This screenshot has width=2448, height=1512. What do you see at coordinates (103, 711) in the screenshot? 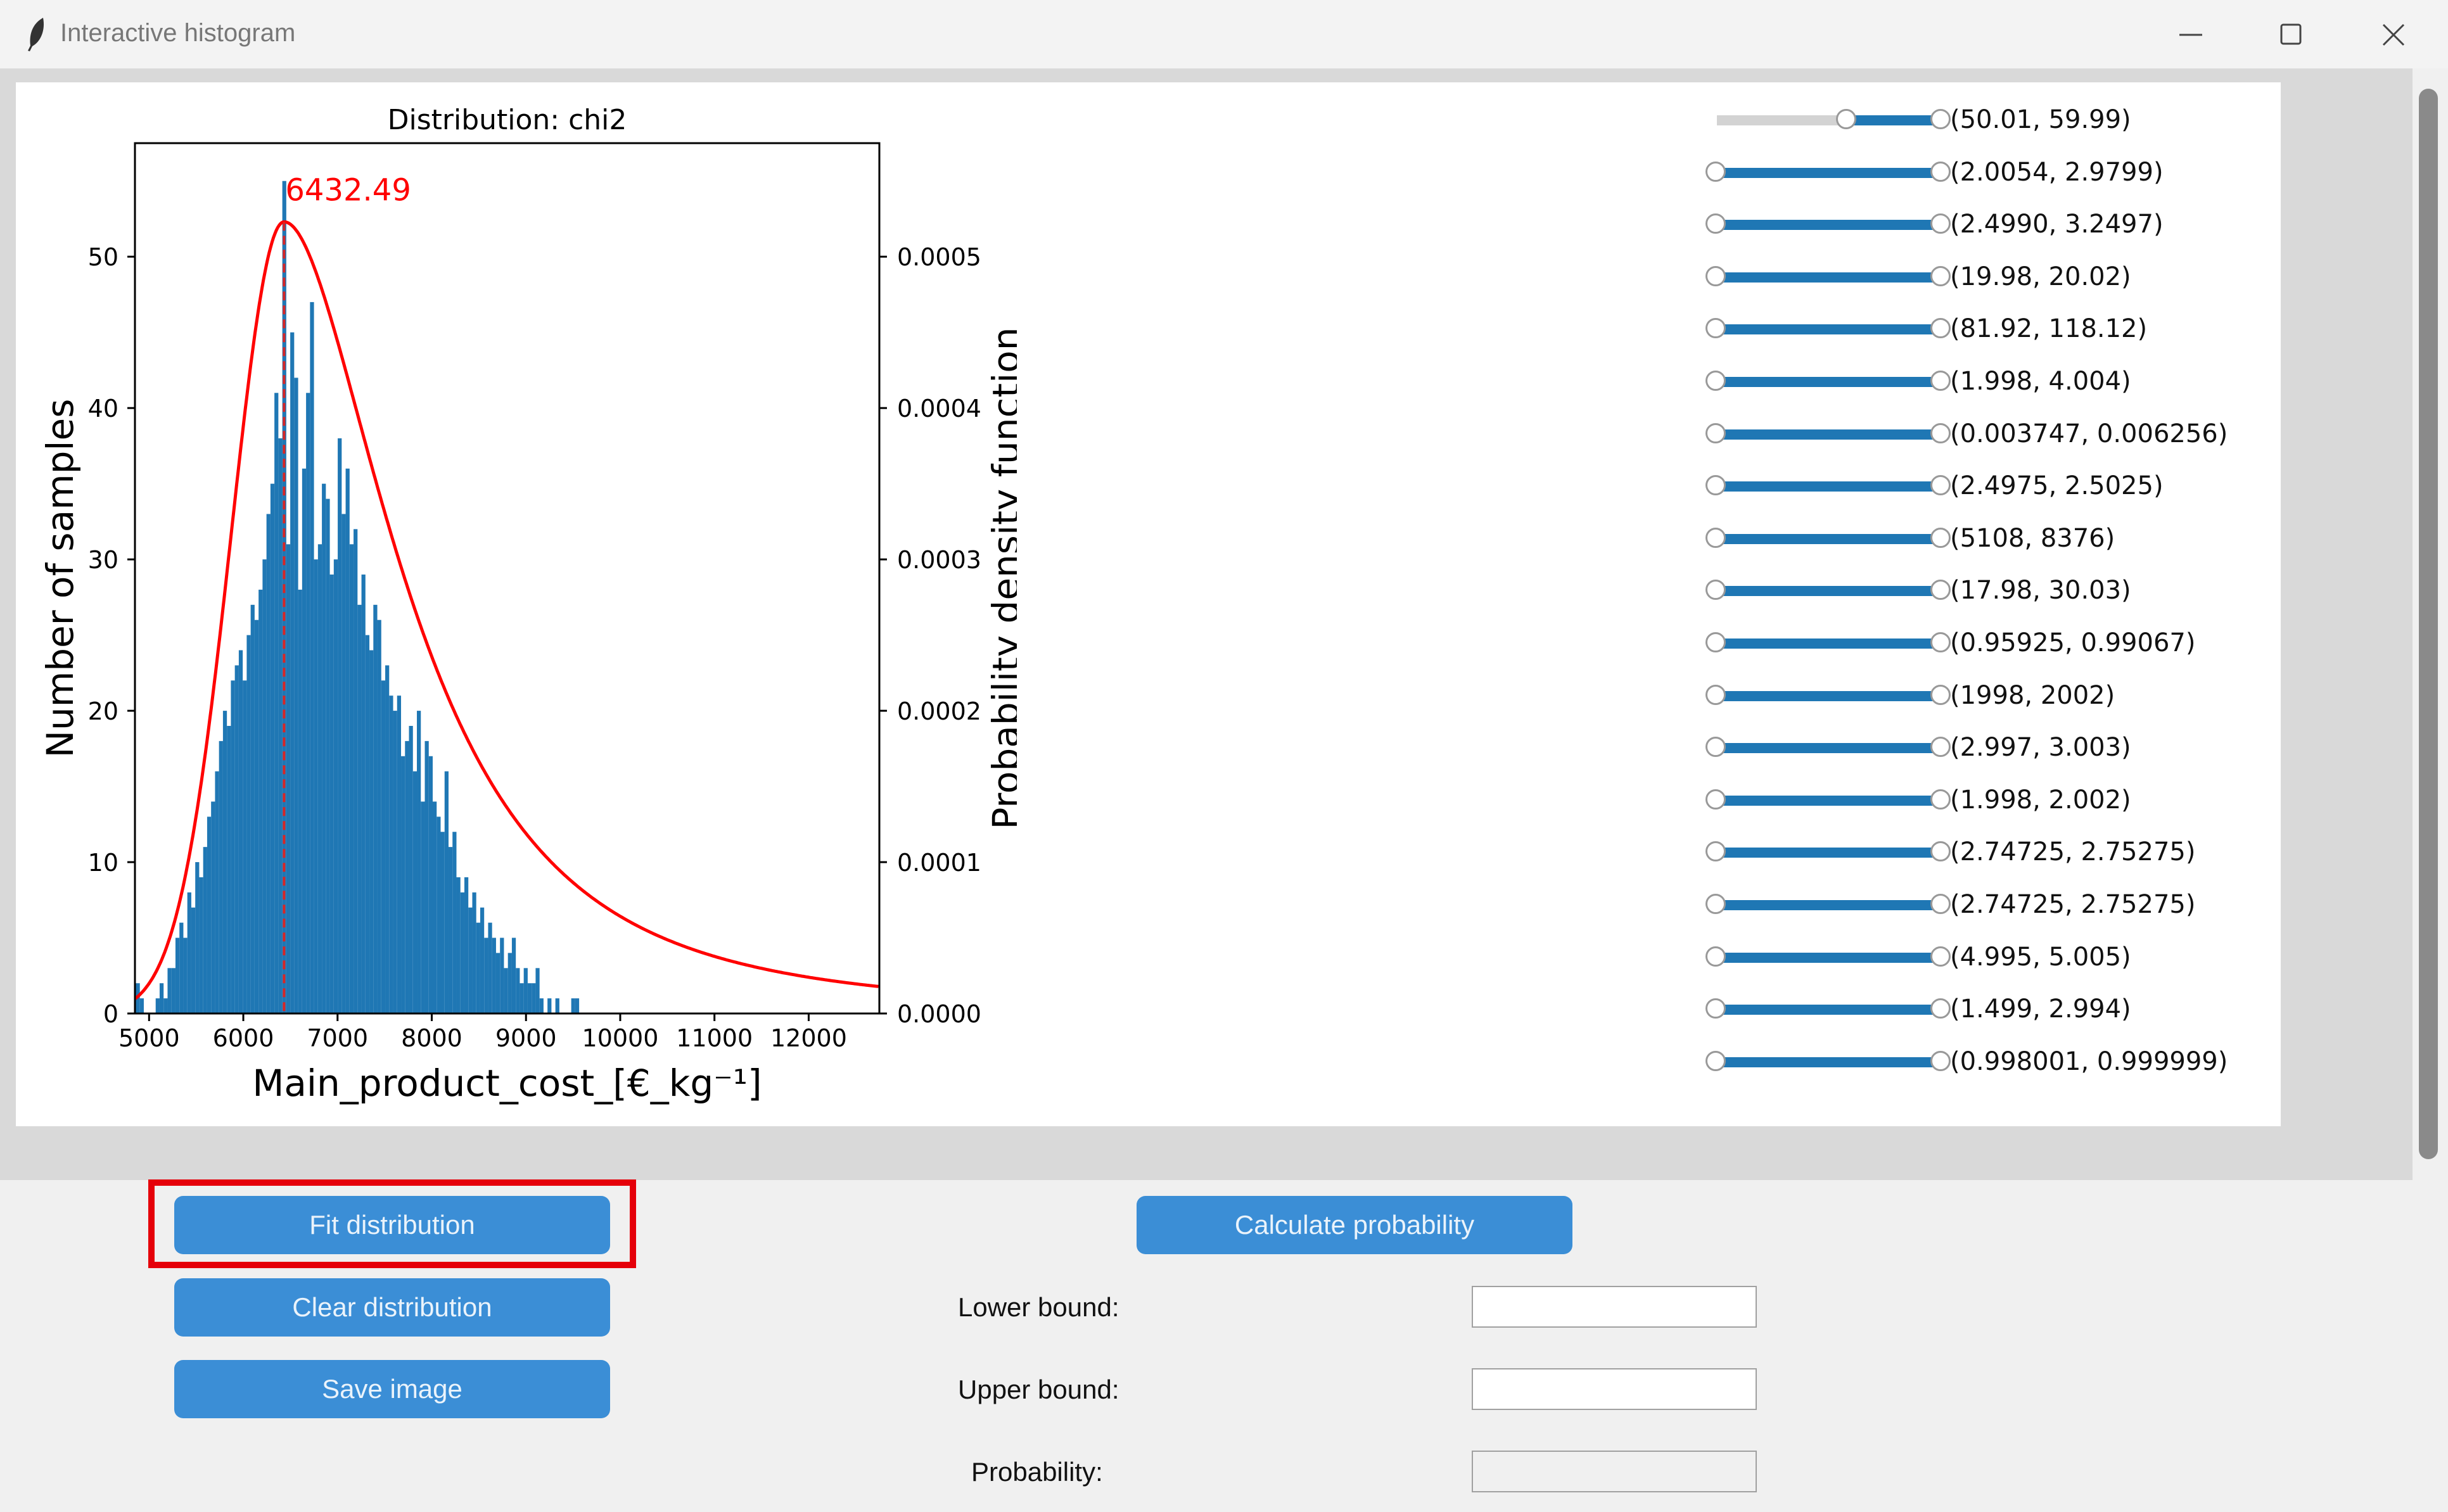
I see `y-tick-label: 20` at bounding box center [103, 711].